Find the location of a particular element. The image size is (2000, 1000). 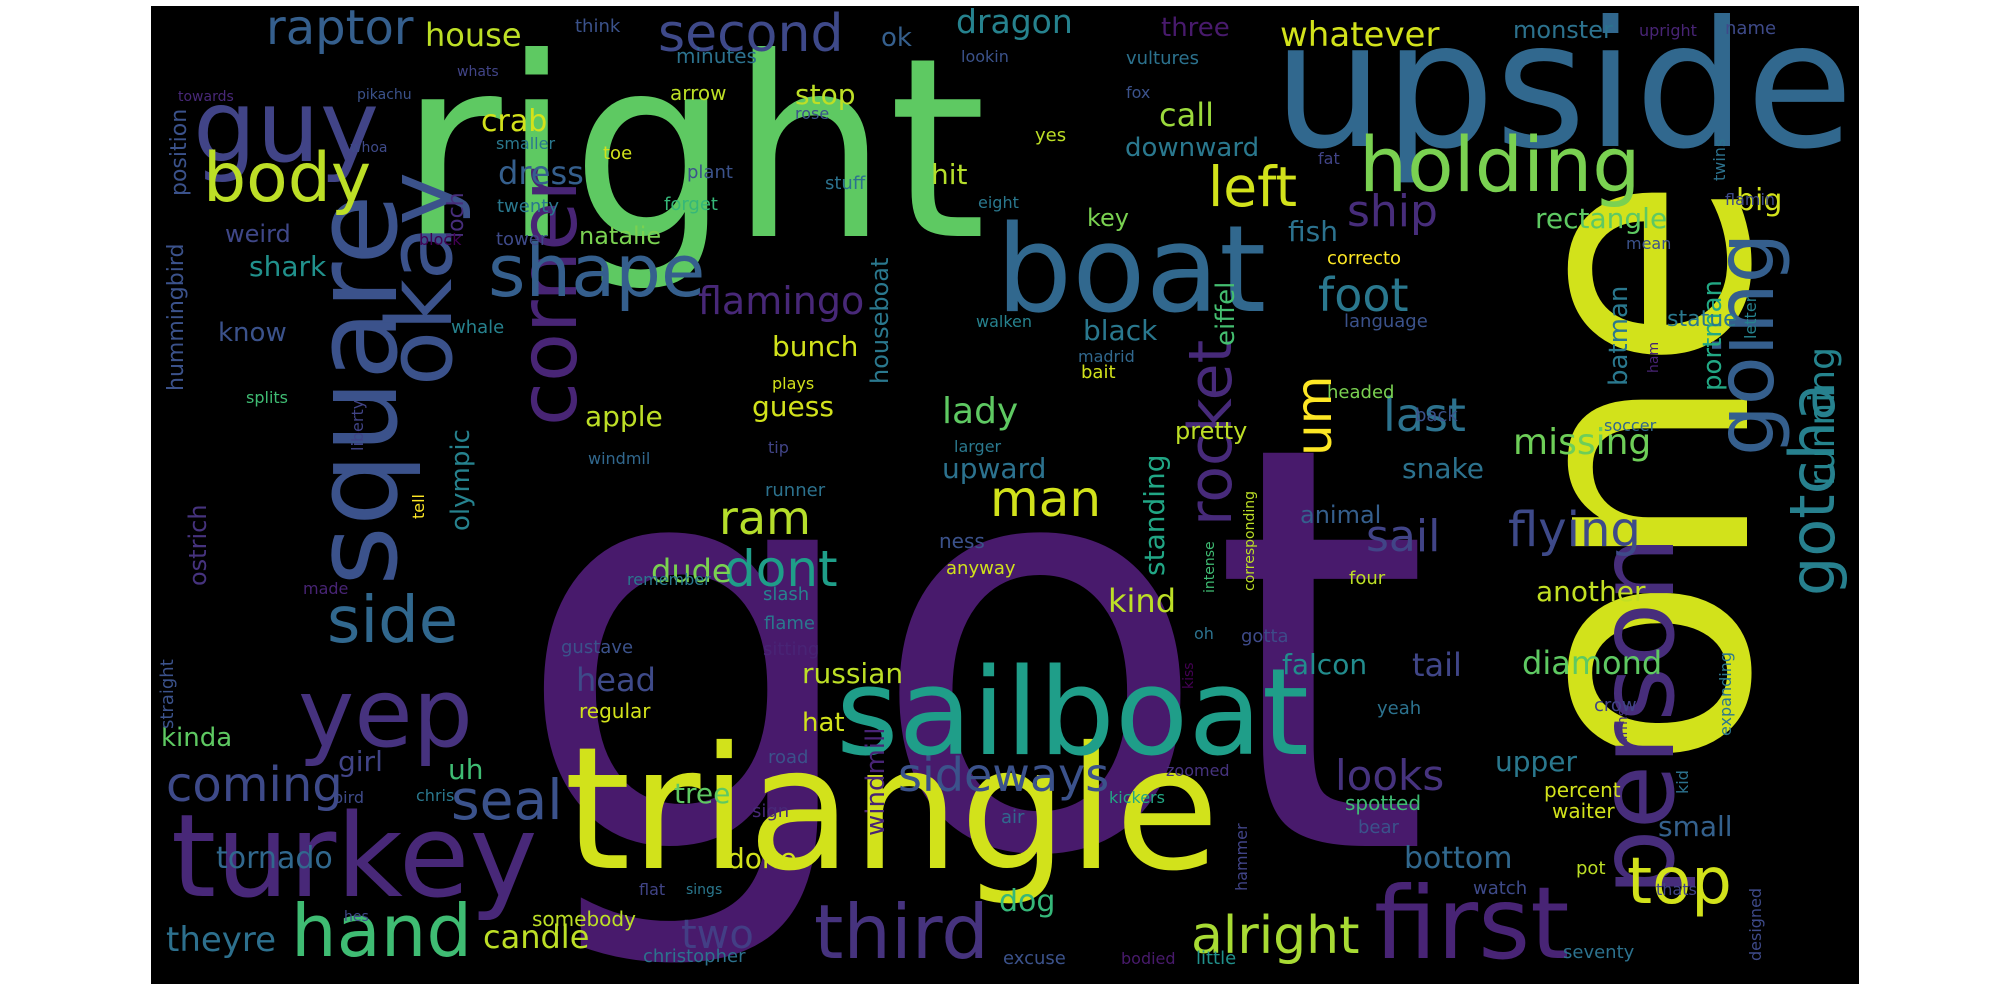

word-gotta: gotta is located at coordinates (1265, 636).